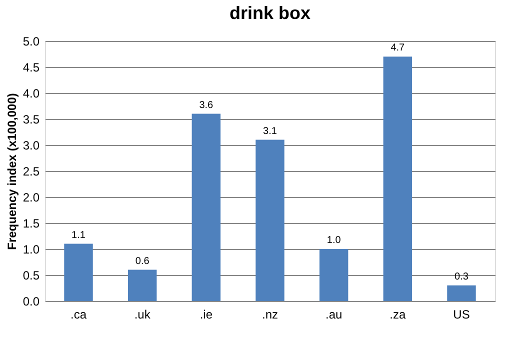 This screenshot has height=340, width=528. What do you see at coordinates (31, 301) in the screenshot?
I see `y-tick-label: 0.0` at bounding box center [31, 301].